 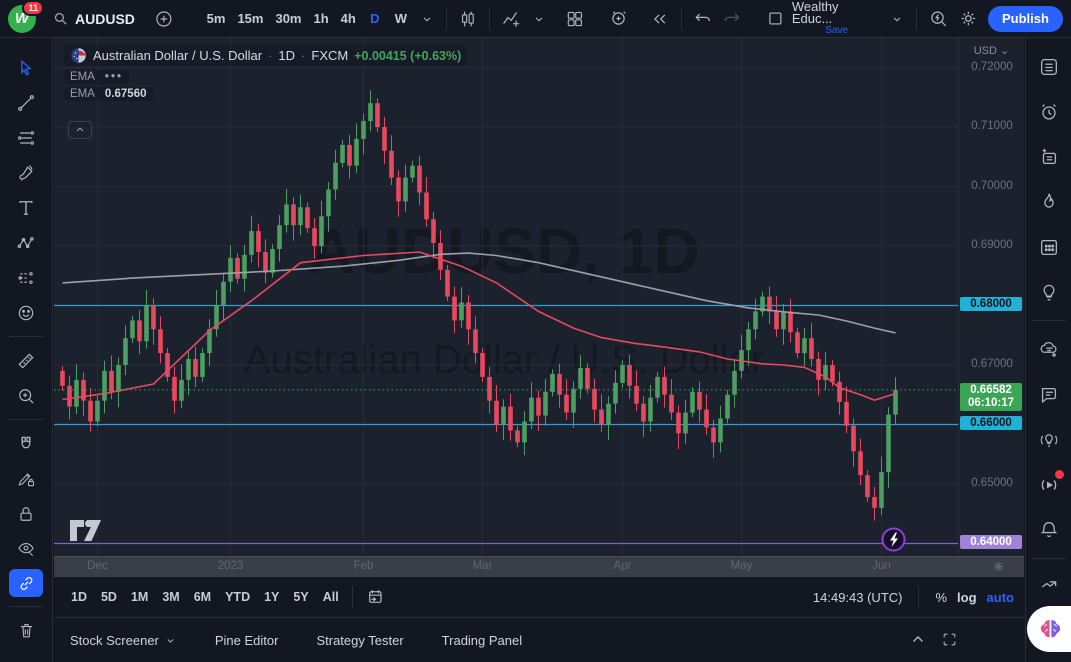 What do you see at coordinates (237, 597) in the screenshot?
I see `range-ytd: YTD` at bounding box center [237, 597].